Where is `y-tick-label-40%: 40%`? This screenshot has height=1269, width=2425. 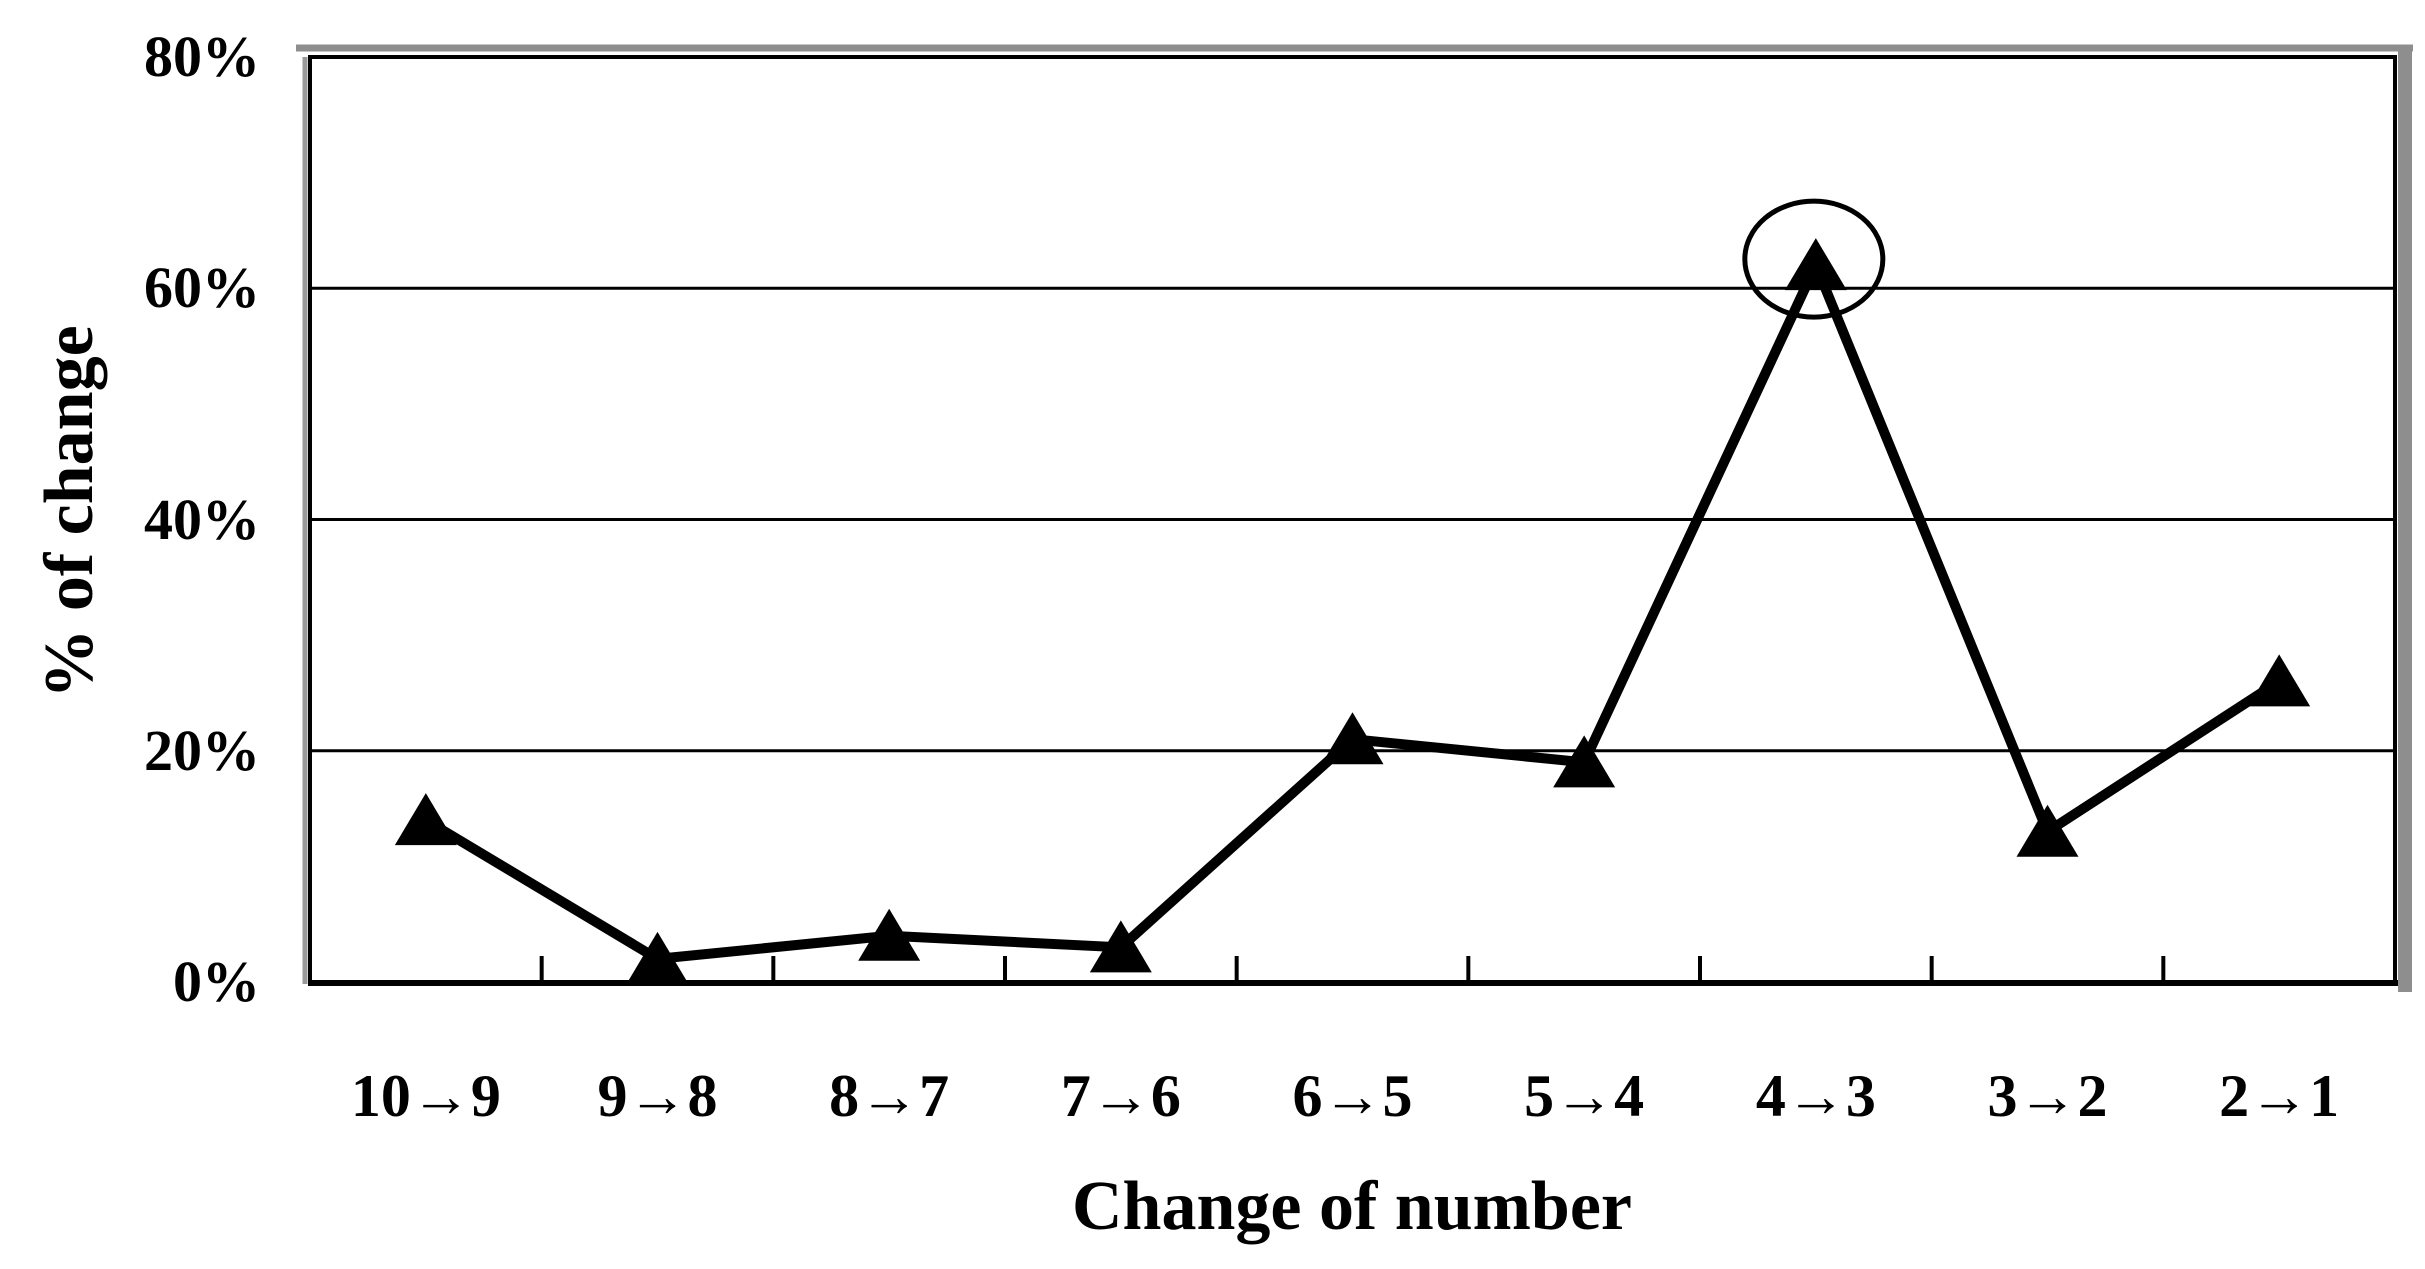
y-tick-label-40%: 40% is located at coordinates (202, 519).